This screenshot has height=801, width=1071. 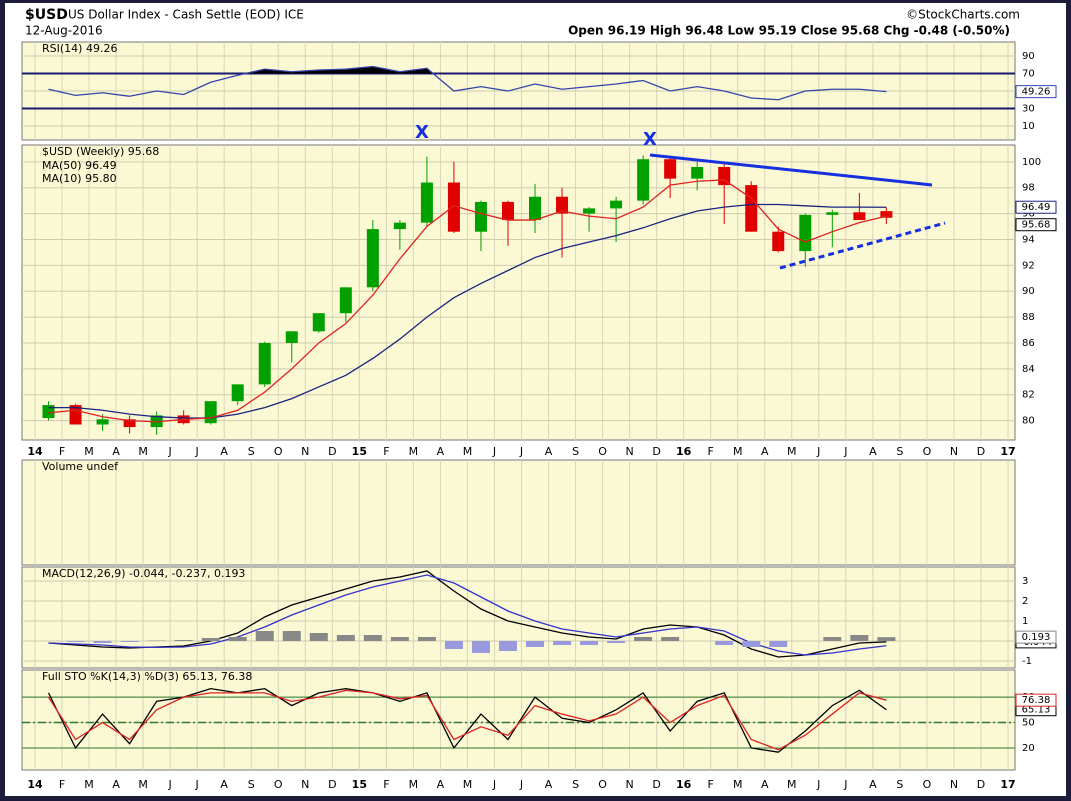 What do you see at coordinates (143, 573) in the screenshot?
I see `panel-title: MACD(12,26,9) -0.044, -0.237, 0.193` at bounding box center [143, 573].